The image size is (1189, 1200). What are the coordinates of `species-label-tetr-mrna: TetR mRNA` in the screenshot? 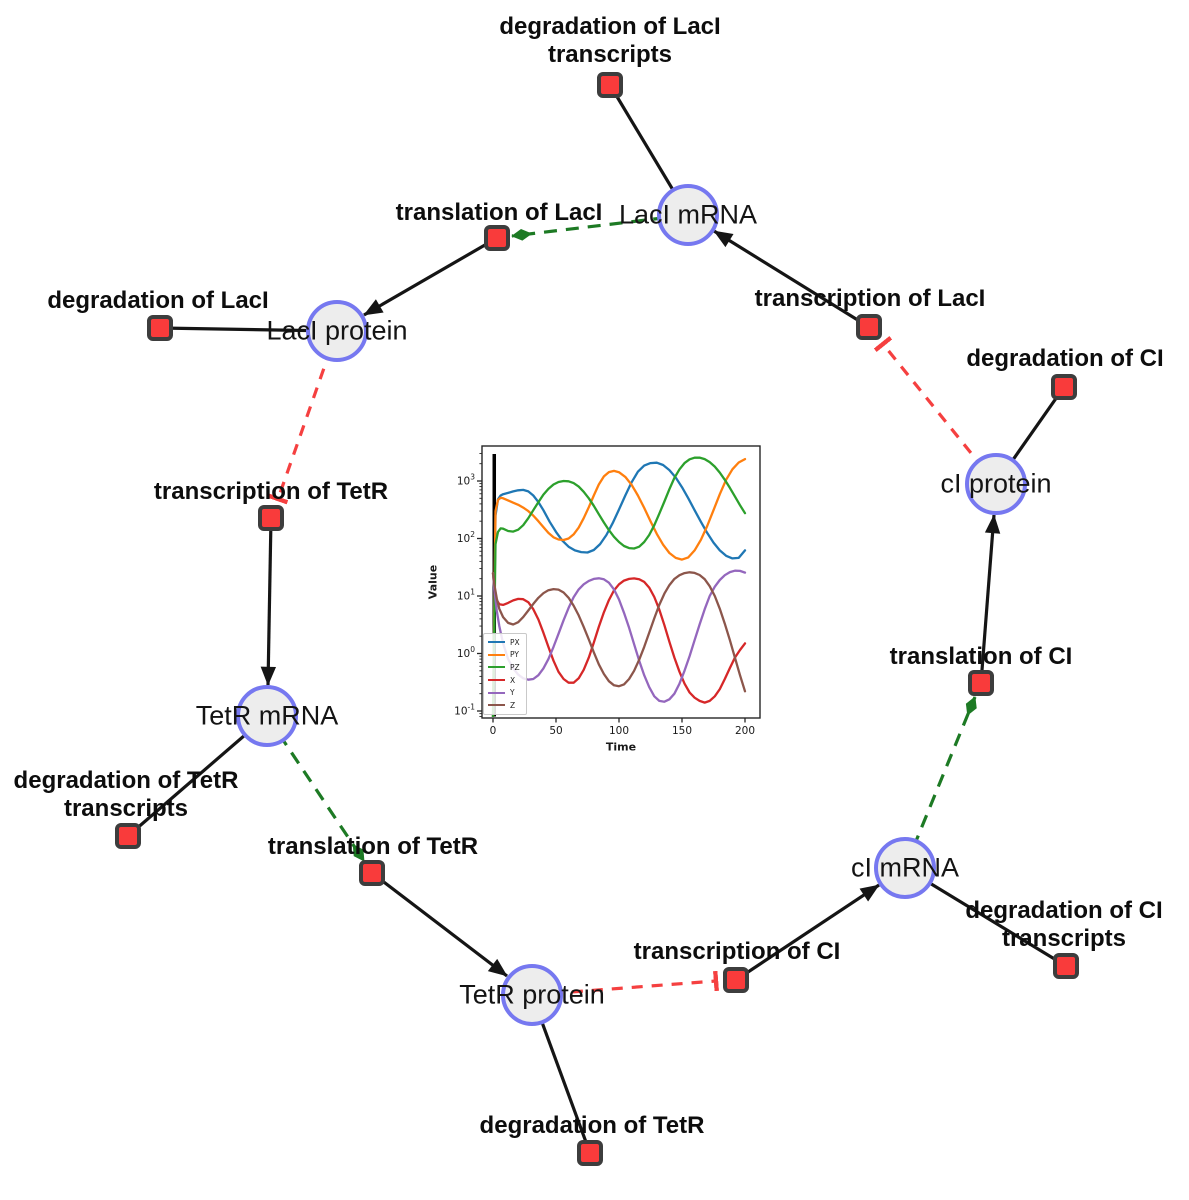 It's located at (267, 715).